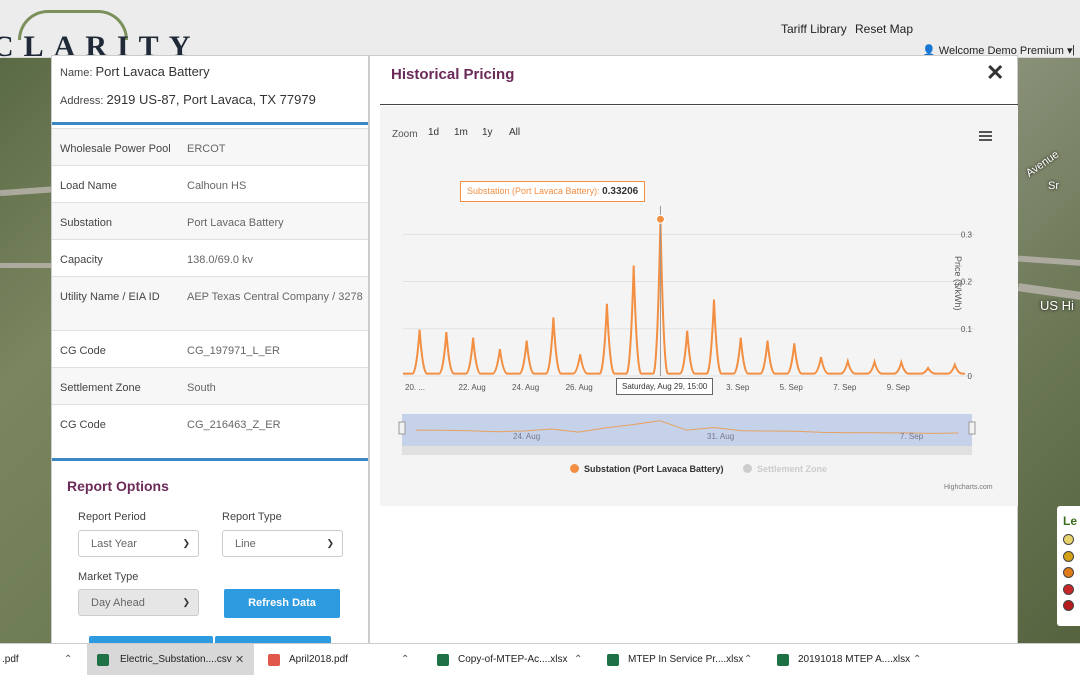 The width and height of the screenshot is (1080, 675). I want to click on info-row: Settlement Zone South, so click(210, 385).